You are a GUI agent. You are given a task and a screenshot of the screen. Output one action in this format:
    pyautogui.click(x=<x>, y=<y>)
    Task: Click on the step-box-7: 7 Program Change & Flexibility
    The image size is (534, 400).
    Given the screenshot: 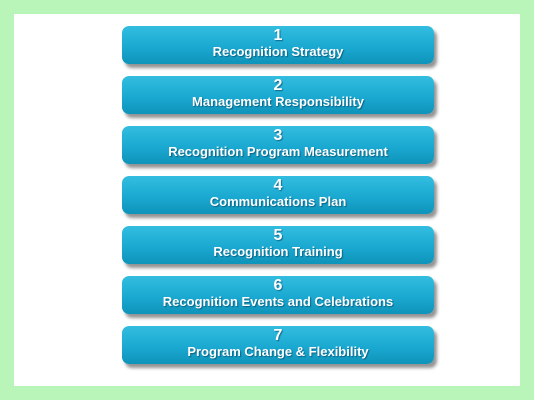 What is the action you would take?
    pyautogui.click(x=278, y=345)
    